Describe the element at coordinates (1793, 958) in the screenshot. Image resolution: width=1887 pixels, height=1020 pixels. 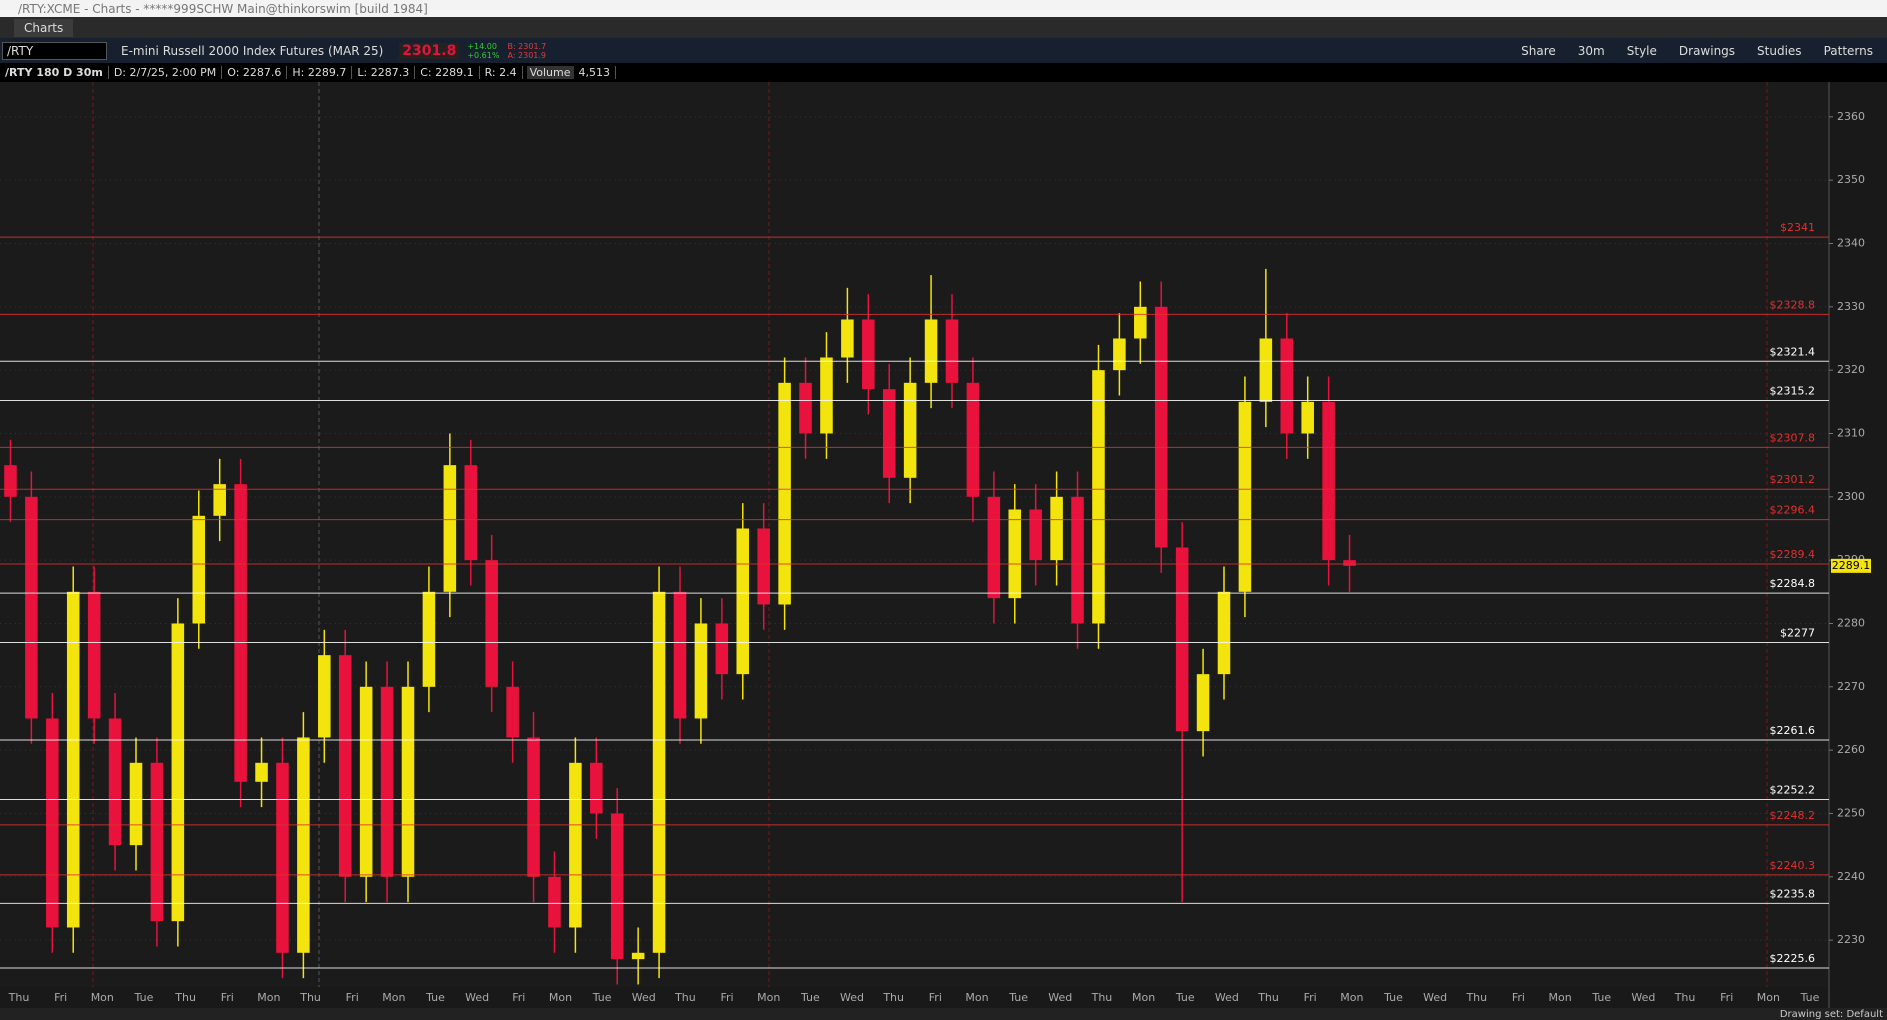
I see `level-label: $2225.6` at that location.